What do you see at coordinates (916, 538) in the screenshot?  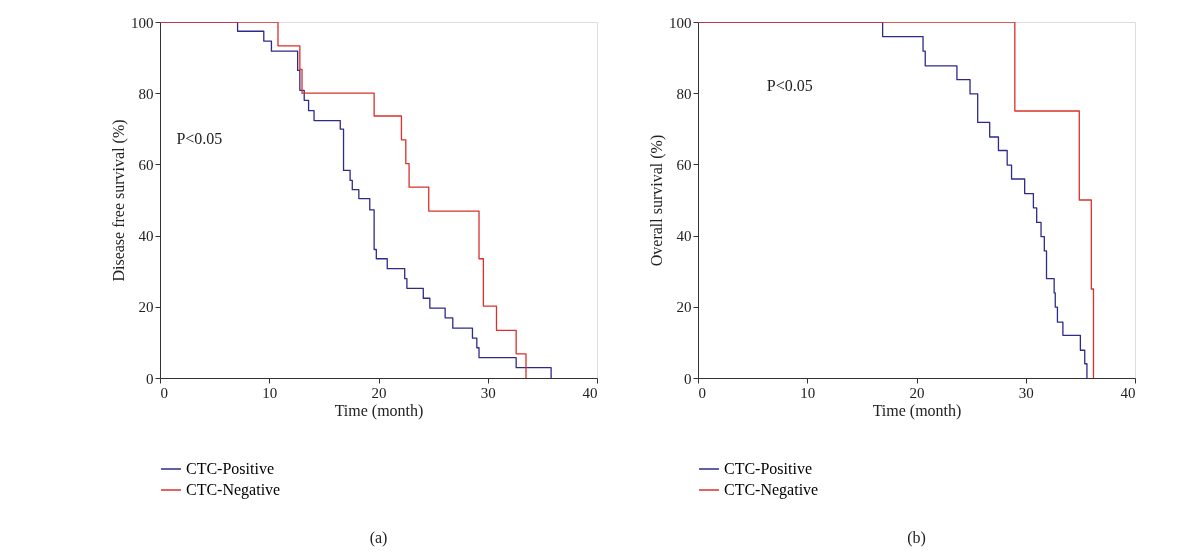 I see `text: (b)` at bounding box center [916, 538].